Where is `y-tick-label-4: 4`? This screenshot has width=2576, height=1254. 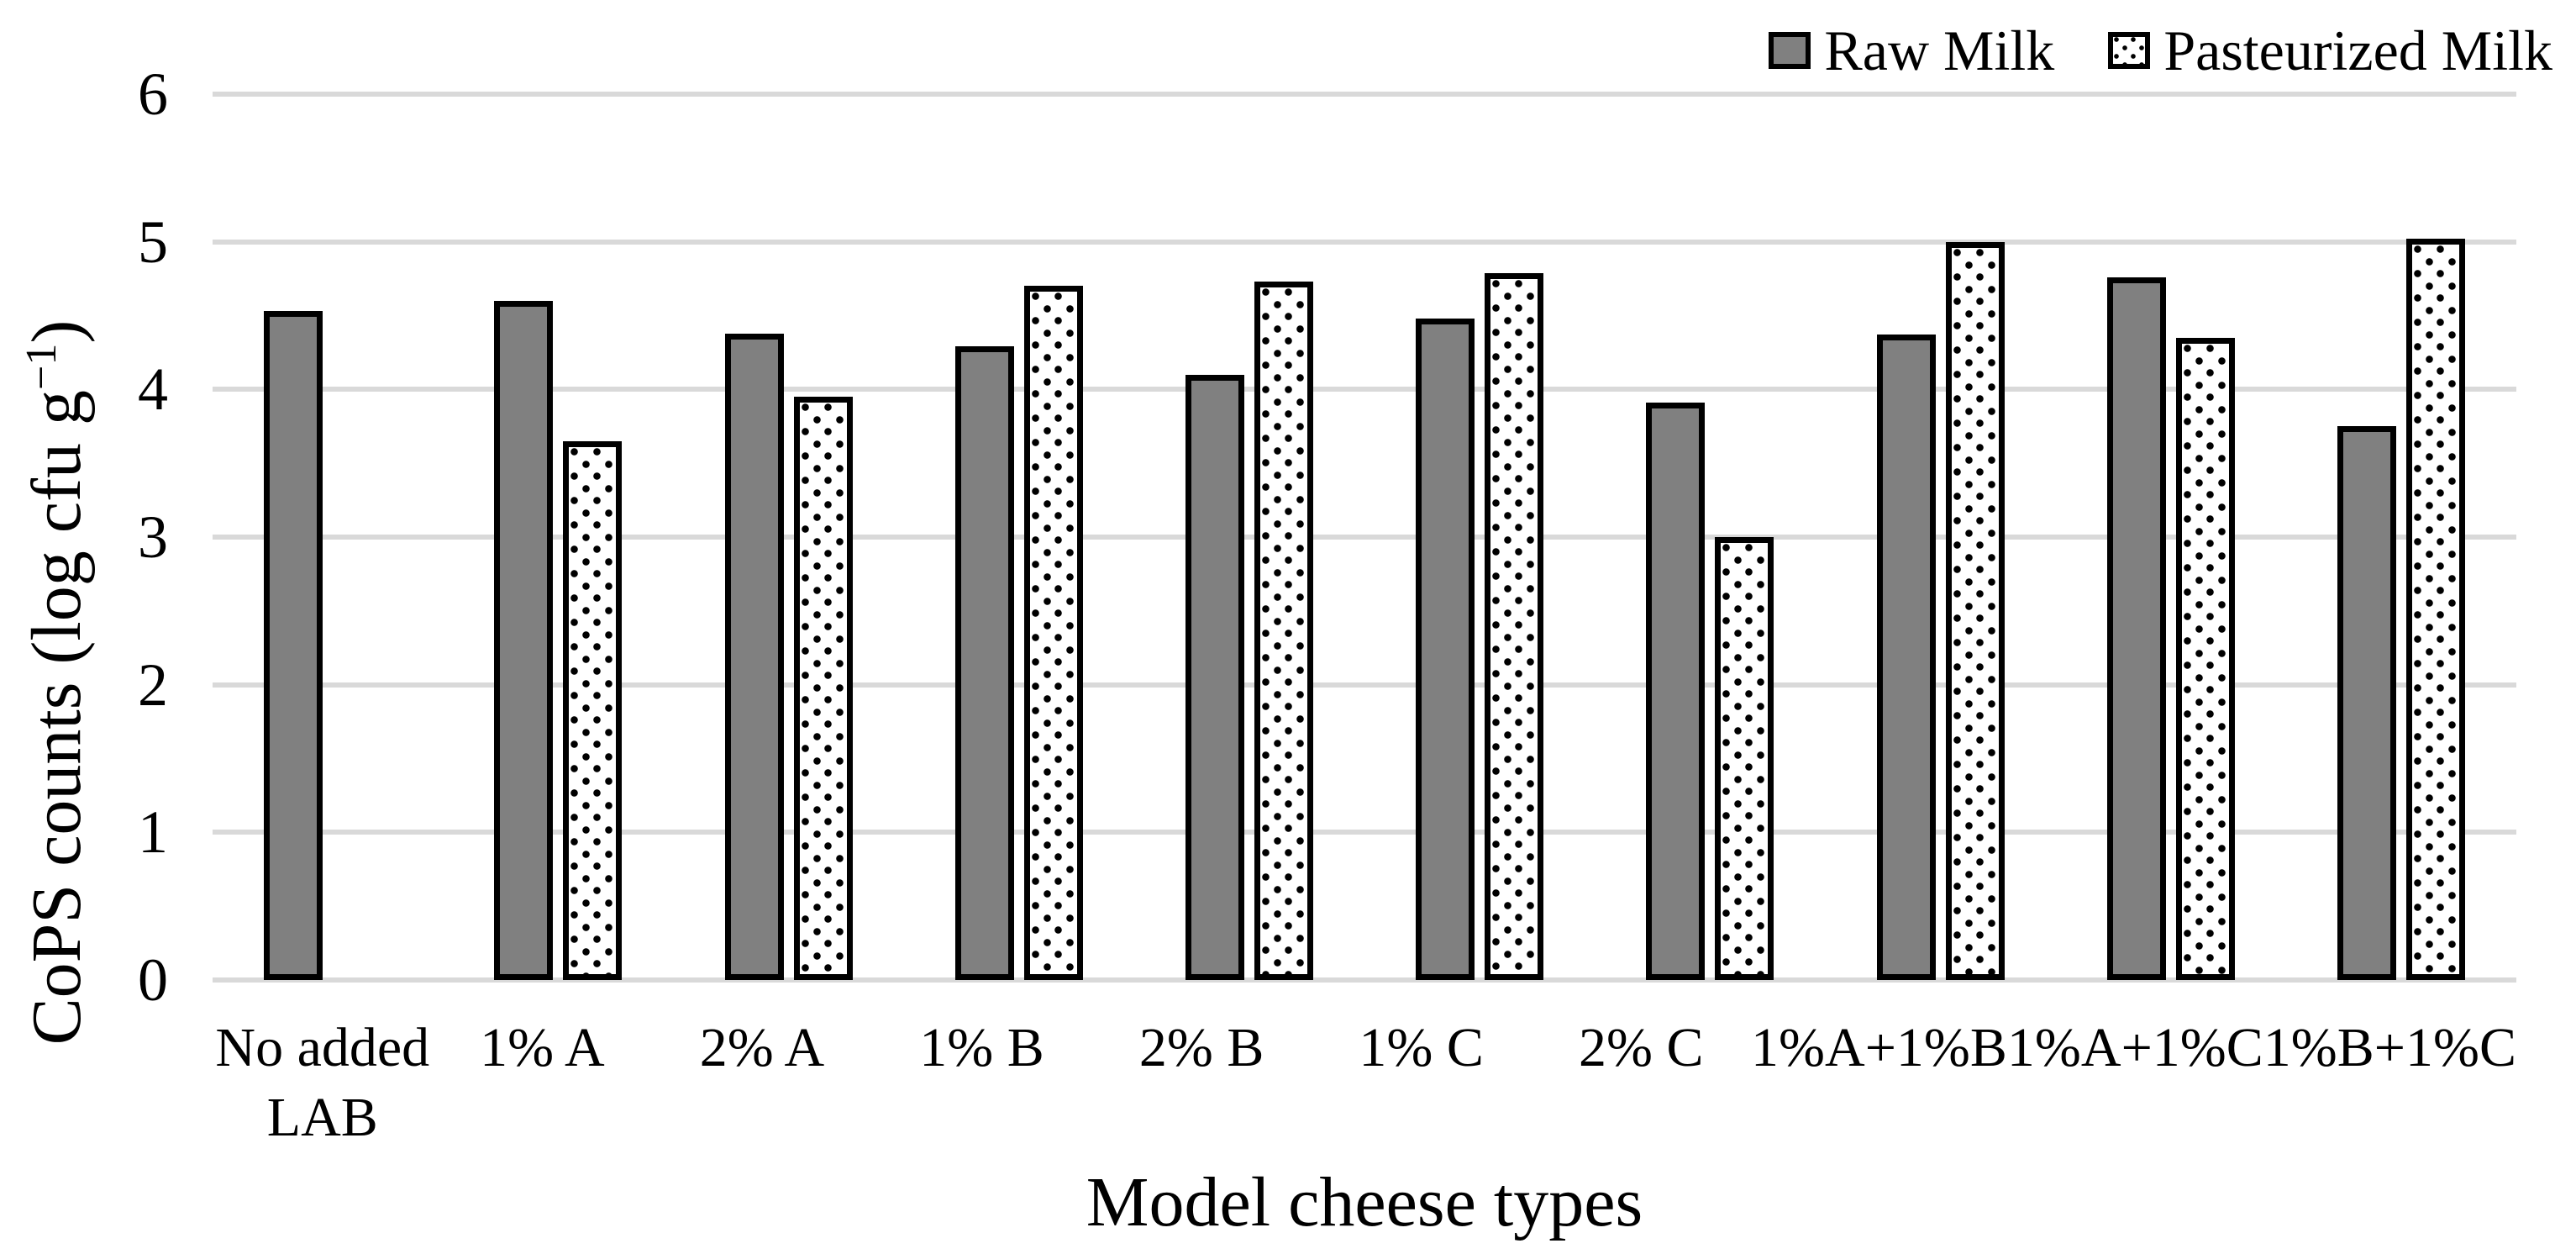
y-tick-label-4: 4 is located at coordinates (153, 390).